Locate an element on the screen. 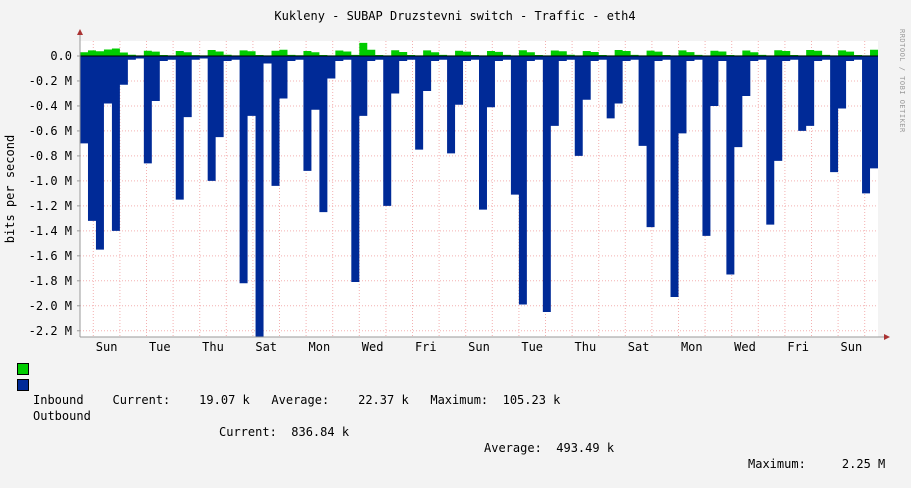 The image size is (911, 488). y-tick-label: -0.6 M is located at coordinates (50, 131).